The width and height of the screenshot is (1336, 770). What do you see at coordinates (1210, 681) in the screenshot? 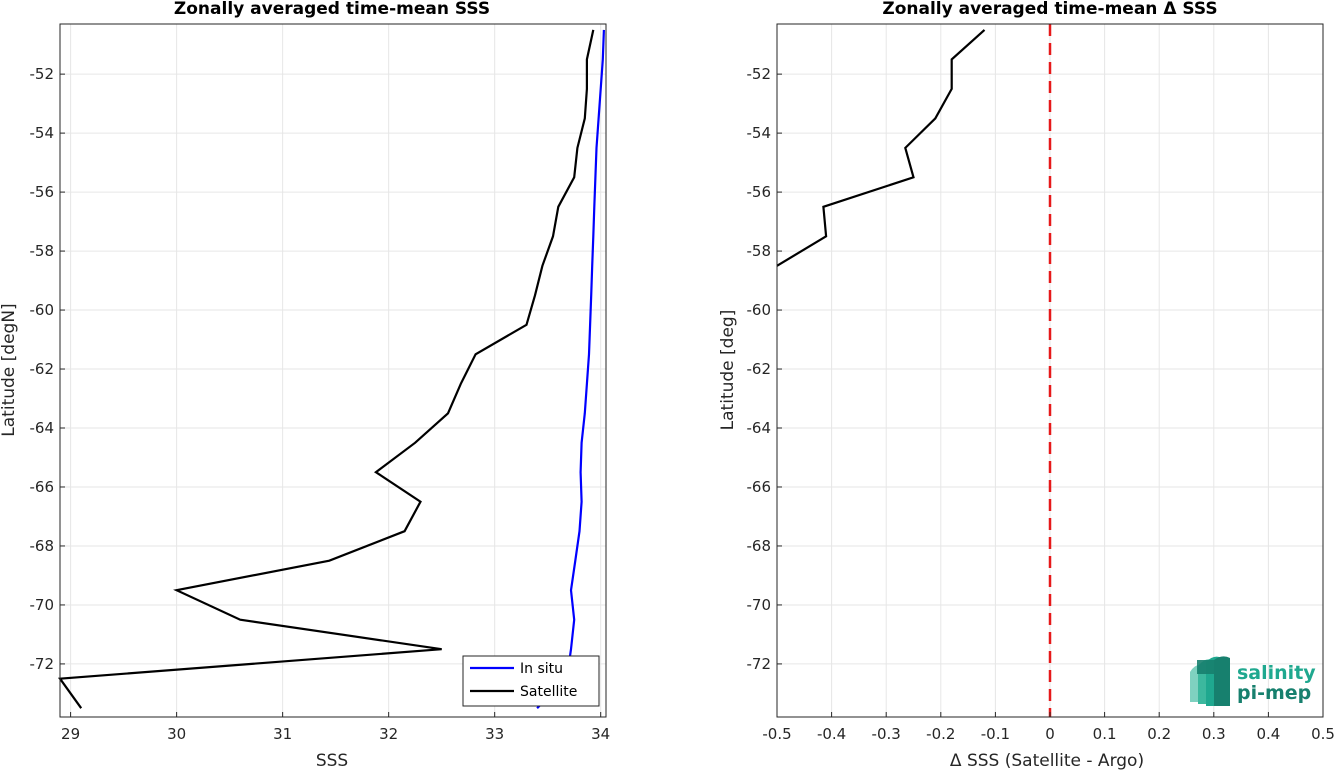
I see `wave-logo-icon` at bounding box center [1210, 681].